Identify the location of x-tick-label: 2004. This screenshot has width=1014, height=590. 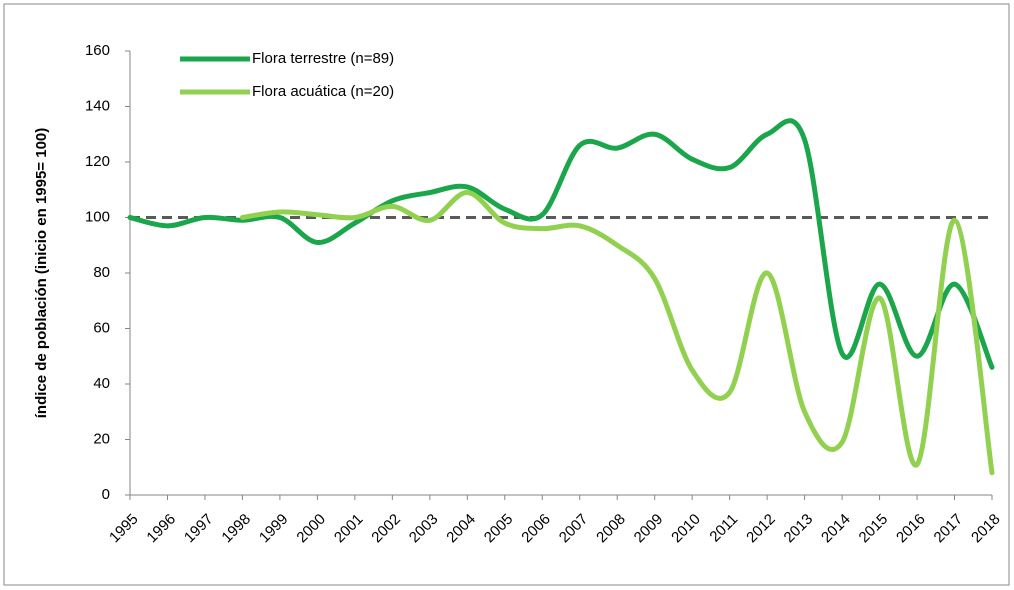
(461, 529).